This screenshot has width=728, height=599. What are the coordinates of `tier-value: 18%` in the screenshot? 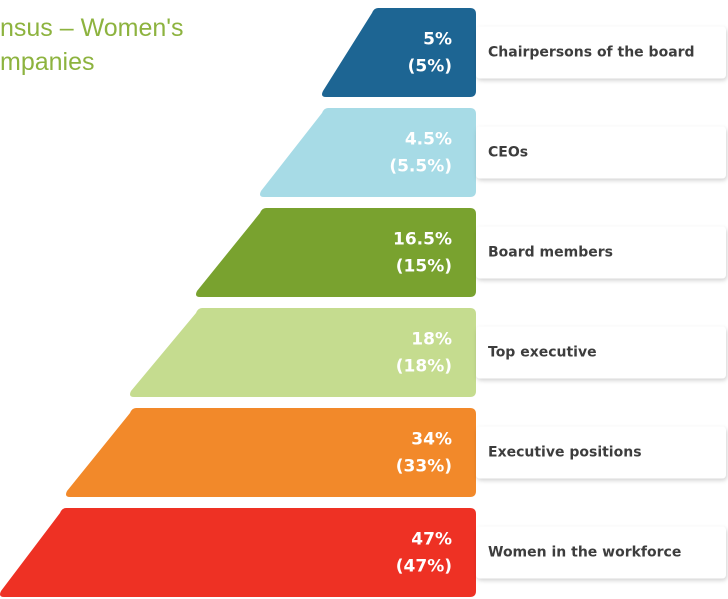 It's located at (431, 340).